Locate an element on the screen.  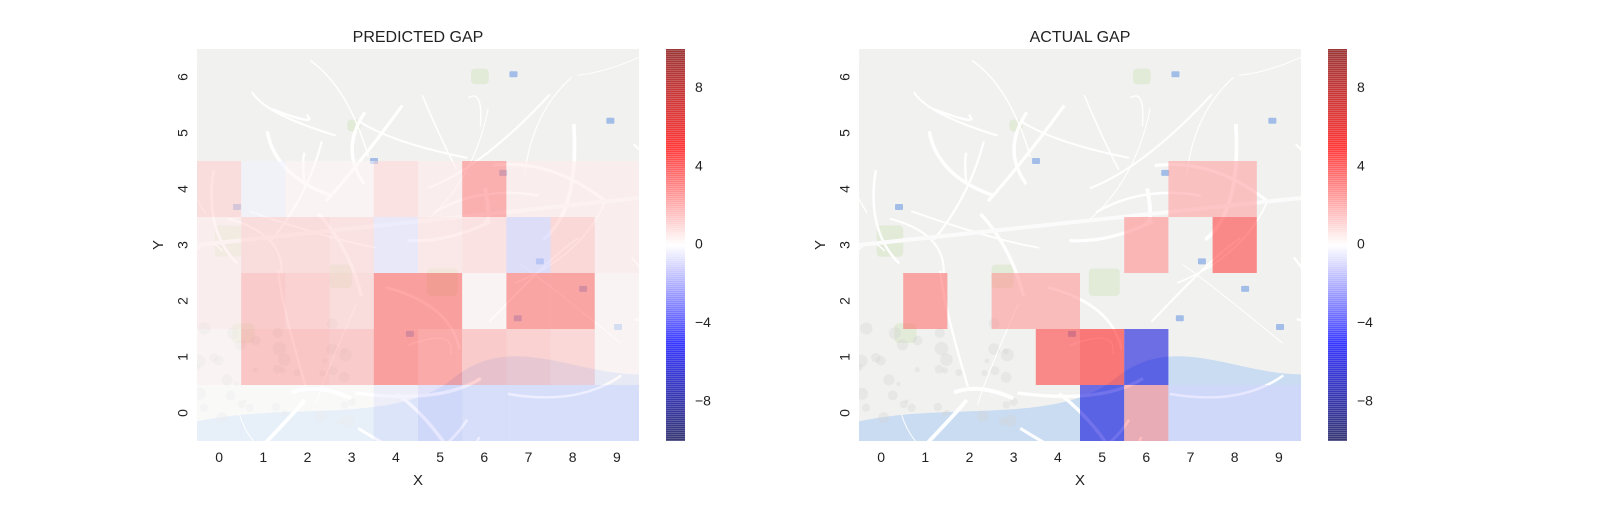
map-park is located at coordinates (480, 76).